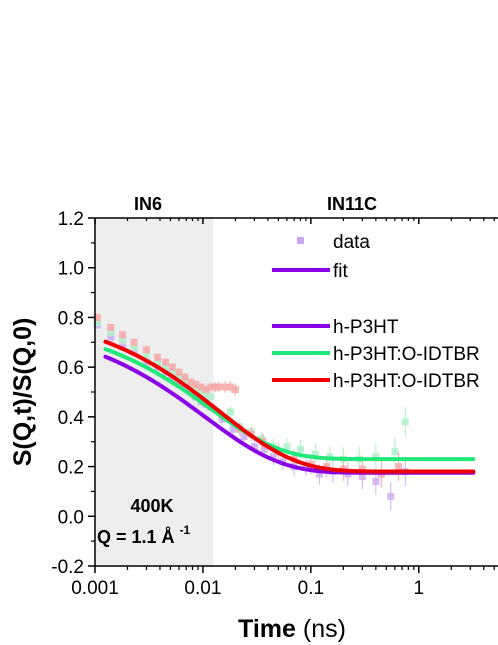 The height and width of the screenshot is (645, 498). What do you see at coordinates (71, 418) in the screenshot?
I see `y-tick-label: 0.4` at bounding box center [71, 418].